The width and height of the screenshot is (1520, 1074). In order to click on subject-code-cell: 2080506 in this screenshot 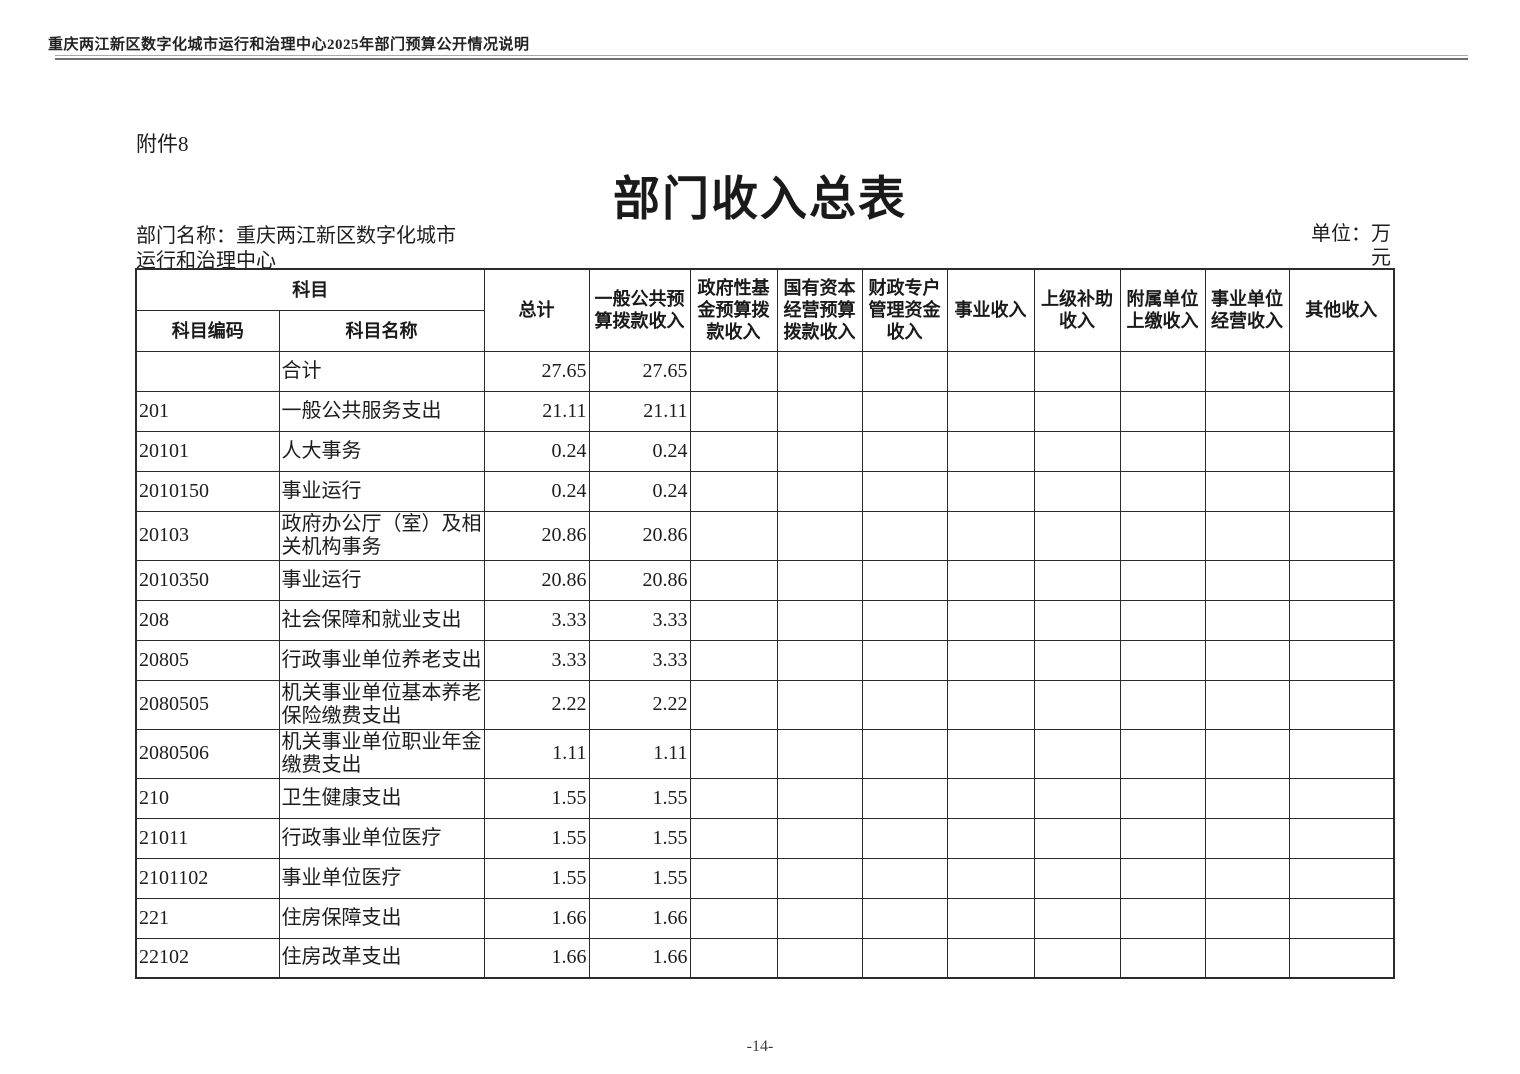, I will do `click(207, 753)`.